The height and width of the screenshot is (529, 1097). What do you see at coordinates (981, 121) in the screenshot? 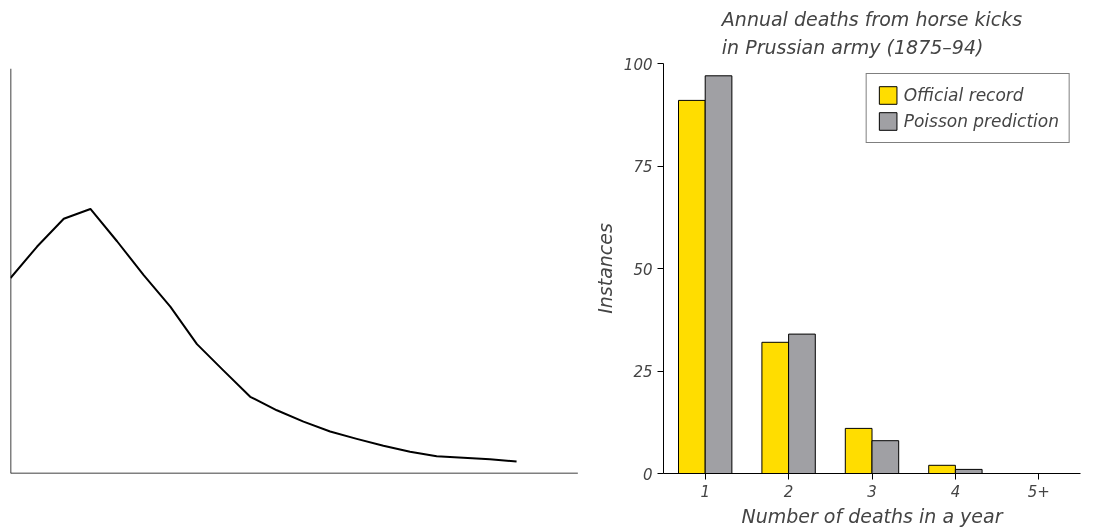
I see `legend-label: Poisson prediction` at bounding box center [981, 121].